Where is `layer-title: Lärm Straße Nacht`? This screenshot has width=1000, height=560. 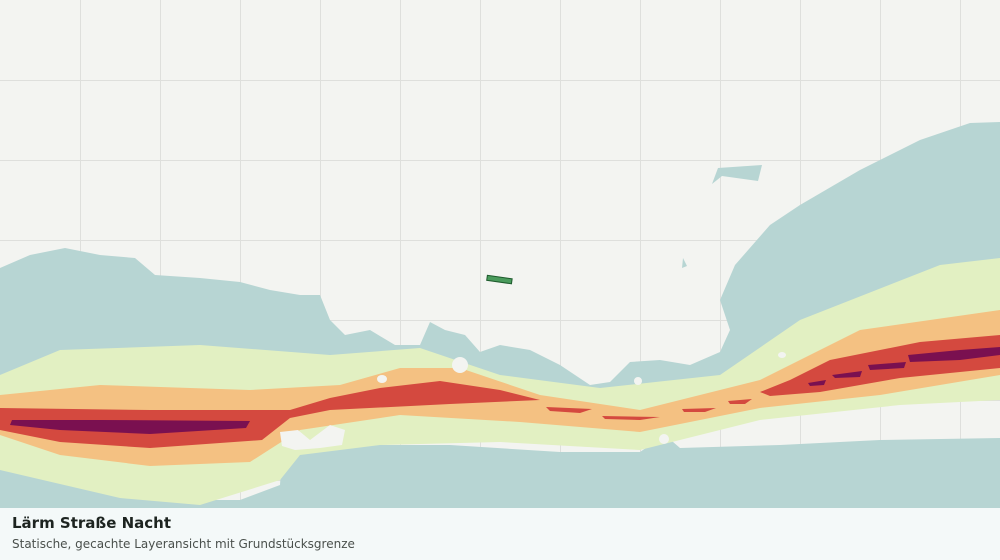 layer-title: Lärm Straße Nacht is located at coordinates (92, 523).